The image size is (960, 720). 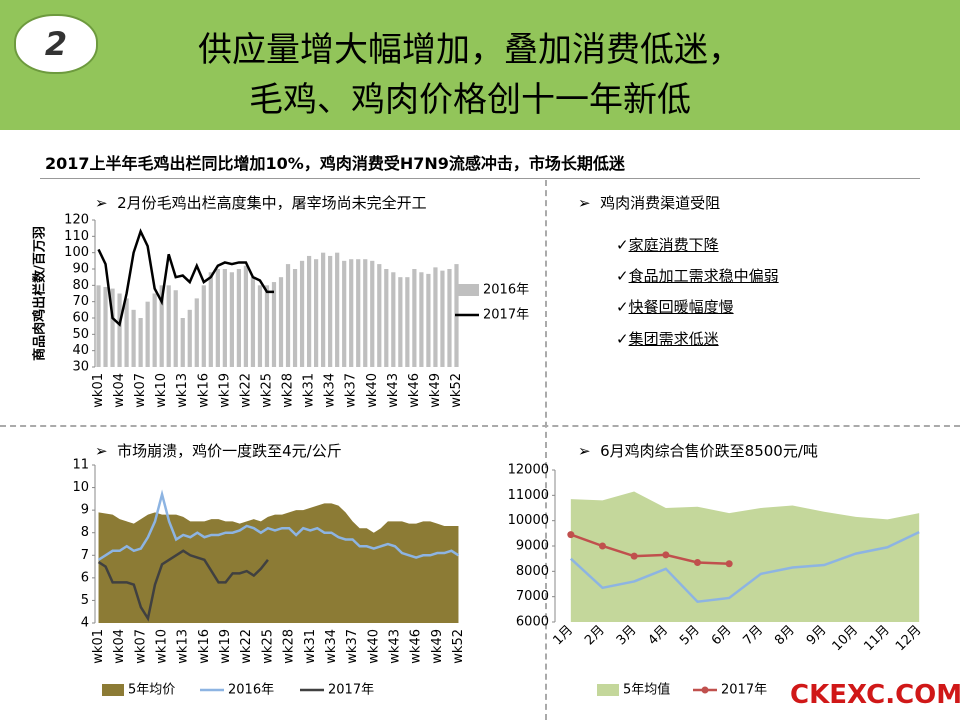 I want to click on check-item: ✓家庭消费下降, so click(x=667, y=245).